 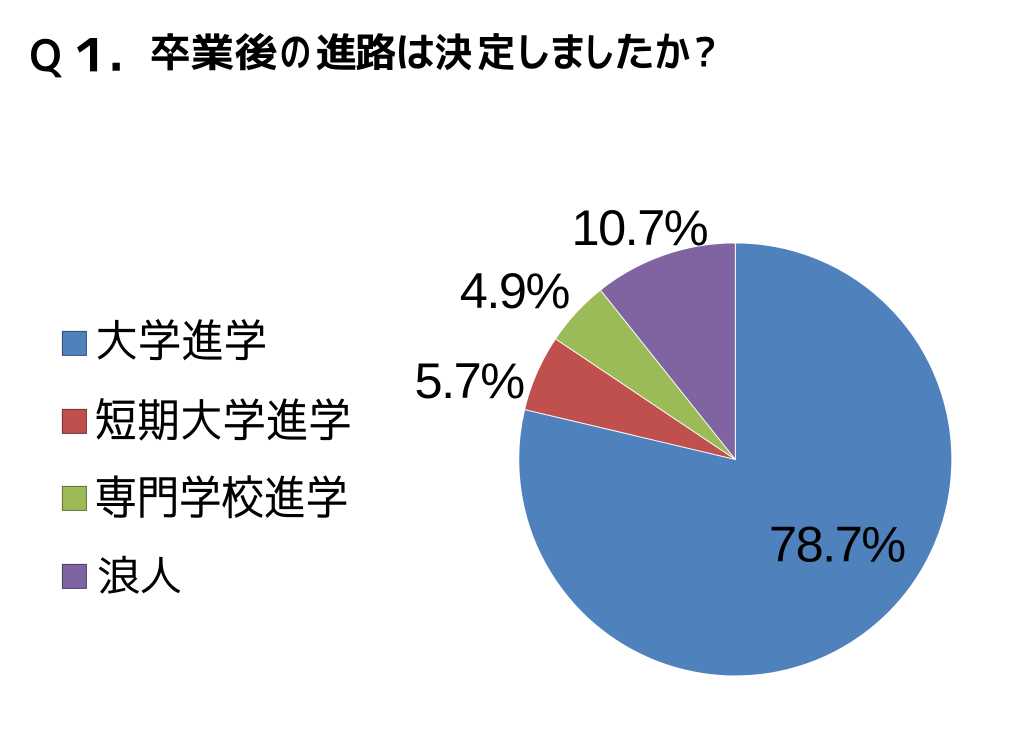 I want to click on svg-text: 78.7%, so click(x=837, y=544).